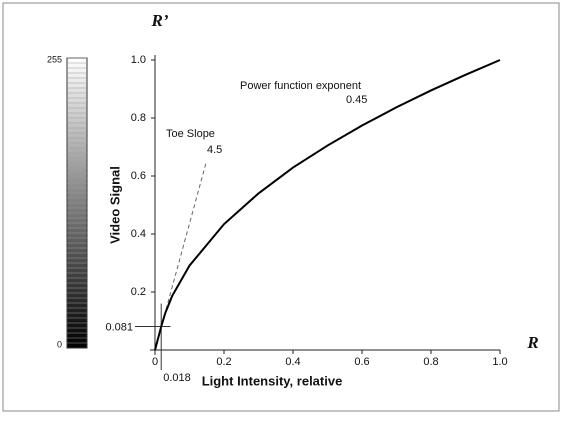 The width and height of the screenshot is (565, 422). Describe the element at coordinates (499, 362) in the screenshot. I see `x-tick-label: 1.0` at that location.